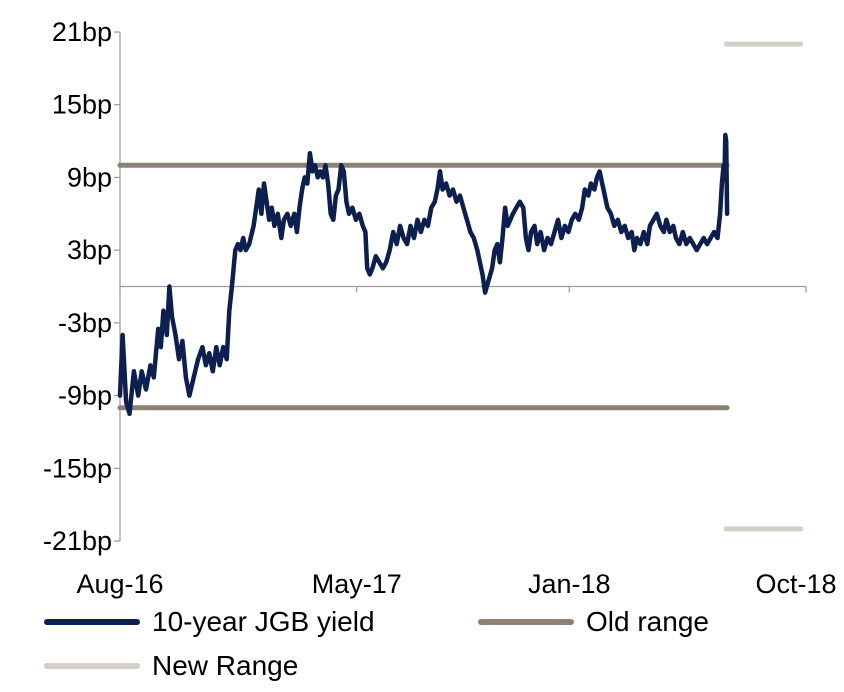  Describe the element at coordinates (263, 621) in the screenshot. I see `legend-label-jgb-yield: 10-year JGB yield` at that location.